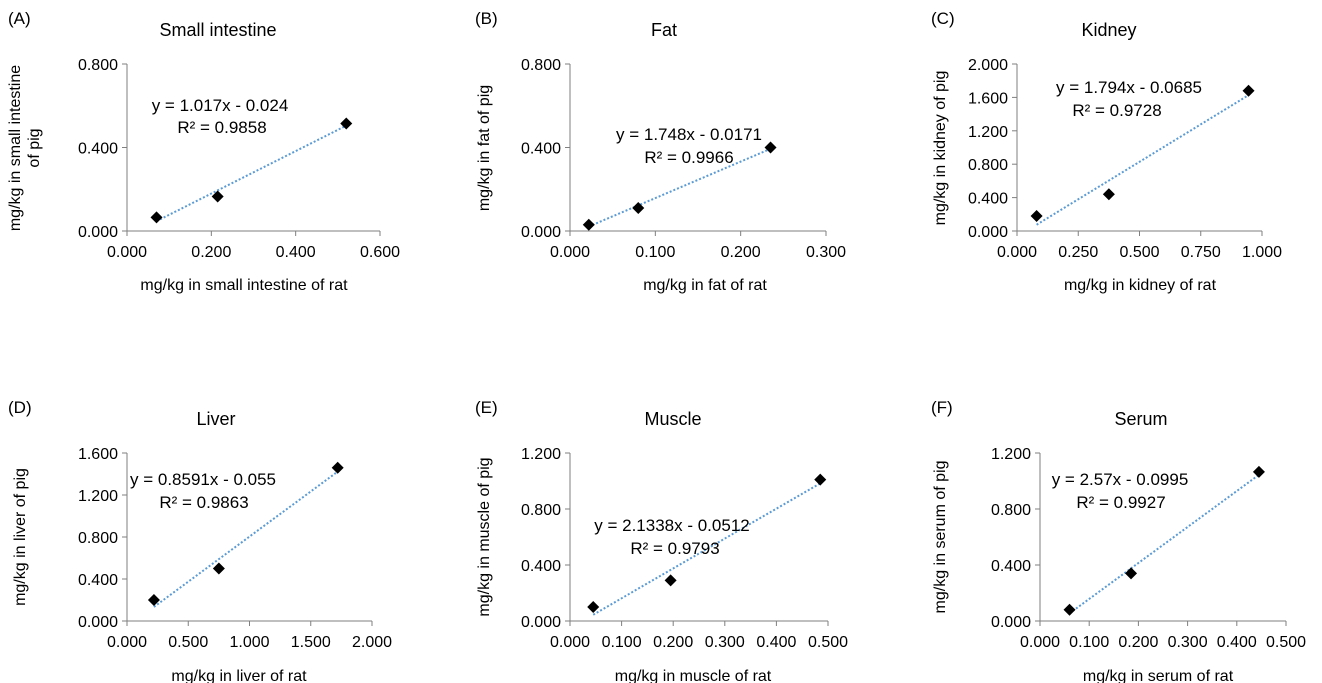 This screenshot has height=683, width=1322. What do you see at coordinates (221, 127) in the screenshot?
I see `r-squared-label: R² = 0.9858` at bounding box center [221, 127].